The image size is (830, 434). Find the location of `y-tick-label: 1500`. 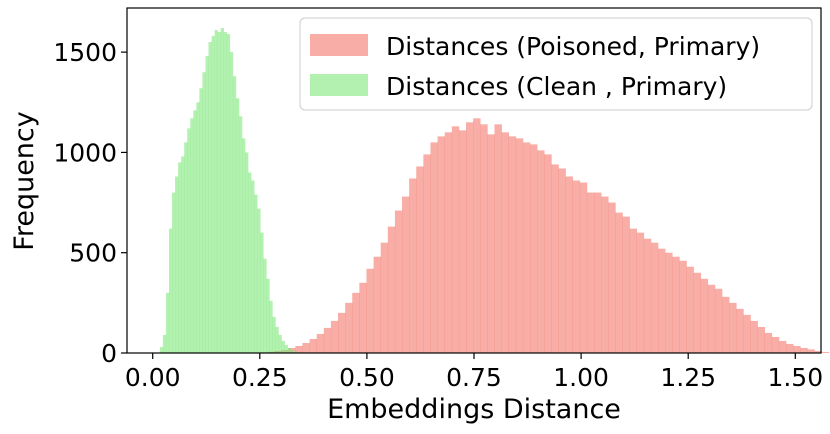

y-tick-label: 1500 is located at coordinates (85, 52).